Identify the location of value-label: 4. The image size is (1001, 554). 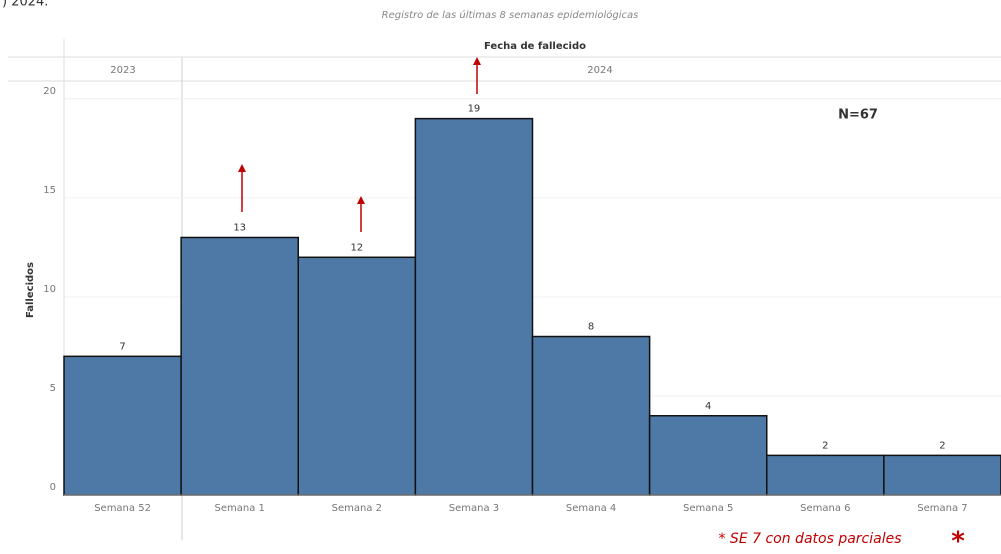
(708, 406).